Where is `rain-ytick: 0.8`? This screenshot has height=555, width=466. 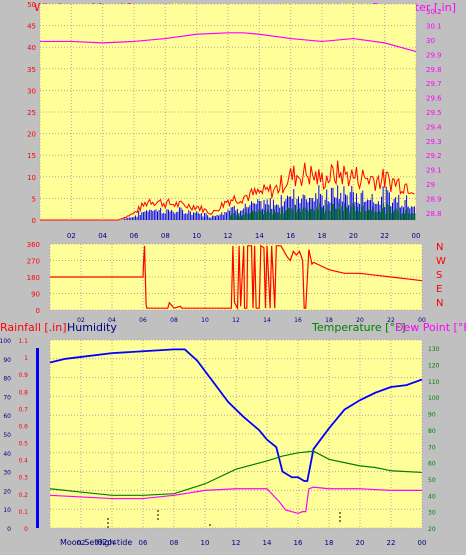
rain-ytick: 0.8 is located at coordinates (23, 392).